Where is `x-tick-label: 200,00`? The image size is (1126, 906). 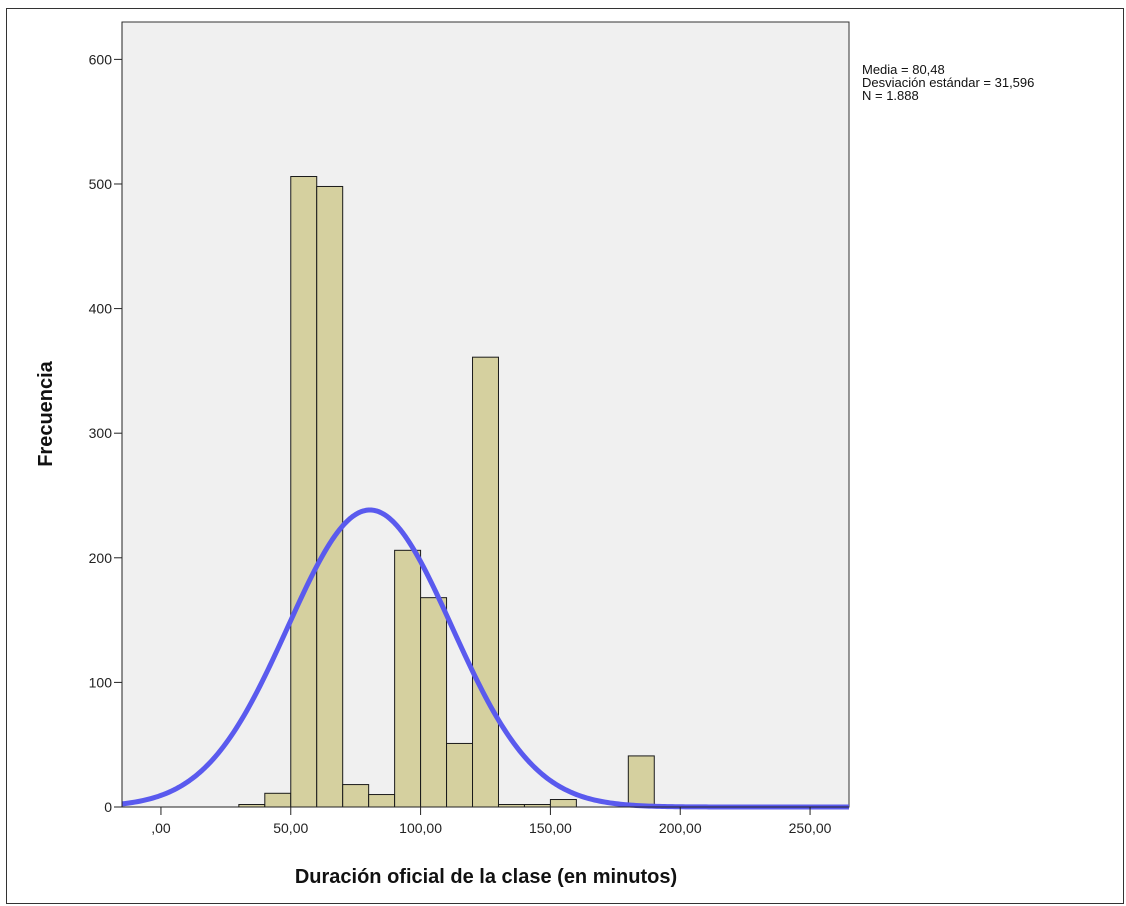
x-tick-label: 200,00 is located at coordinates (680, 828).